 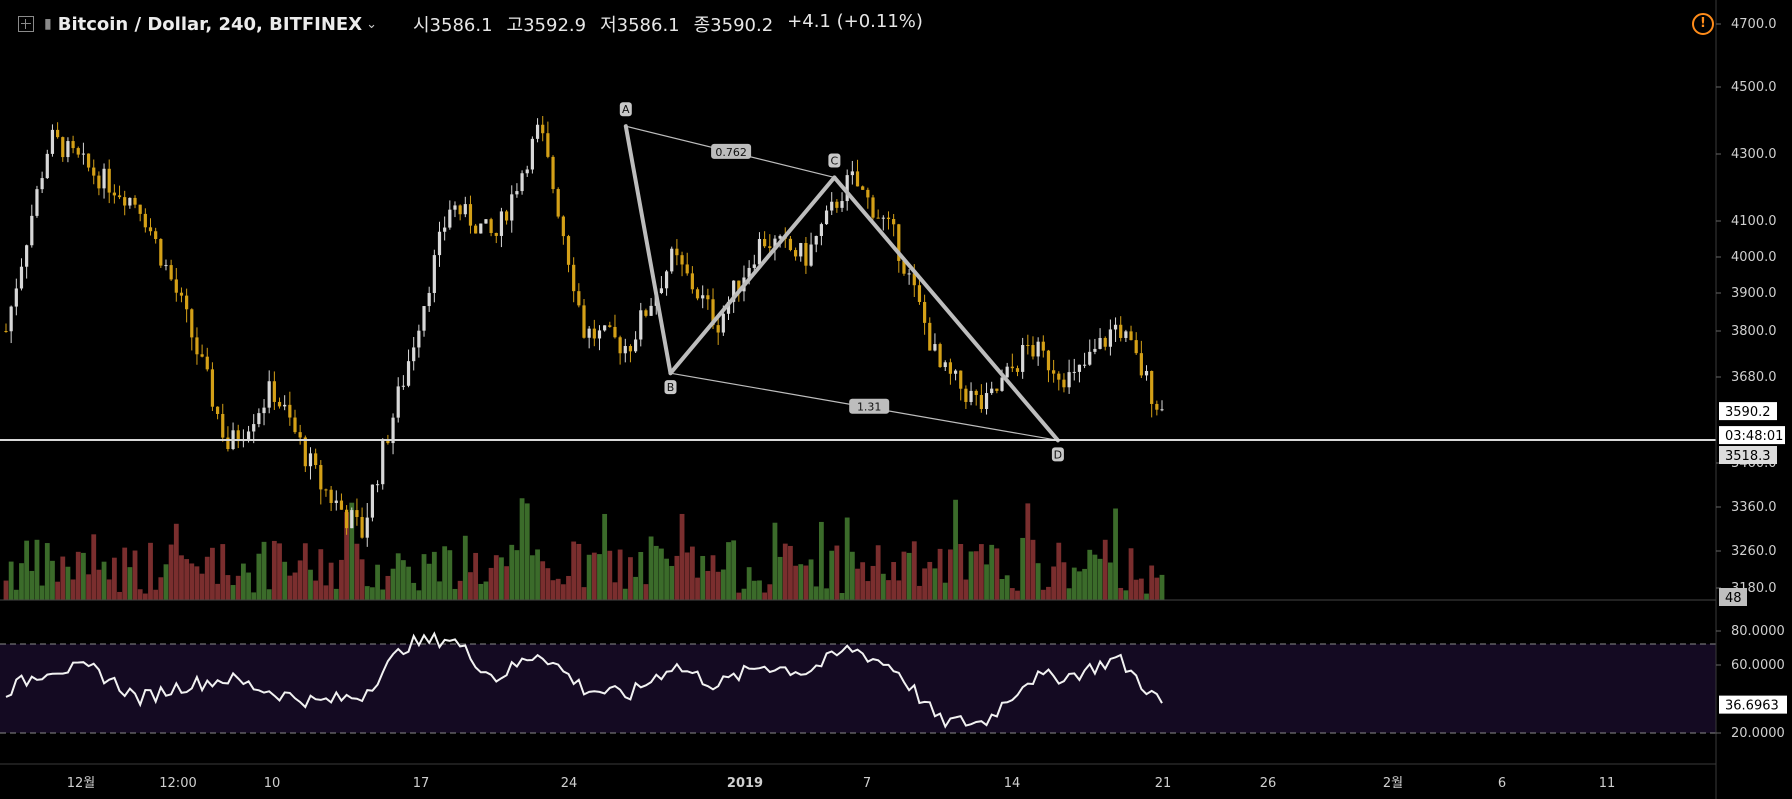 I want to click on leg-bc, so click(x=752, y=275).